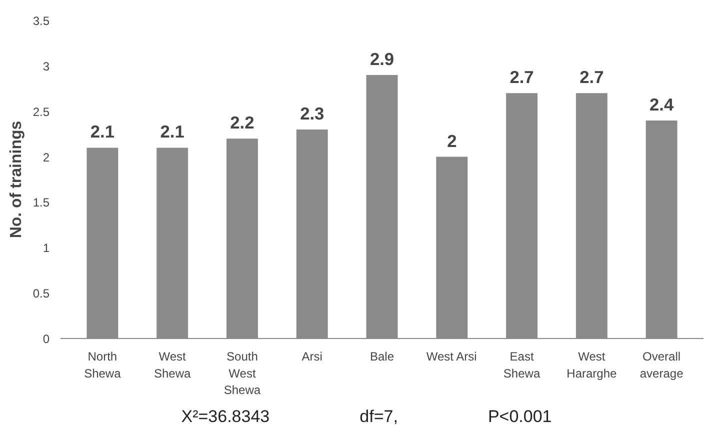 This screenshot has height=440, width=723. Describe the element at coordinates (520, 417) in the screenshot. I see `text: P<0.001` at that location.